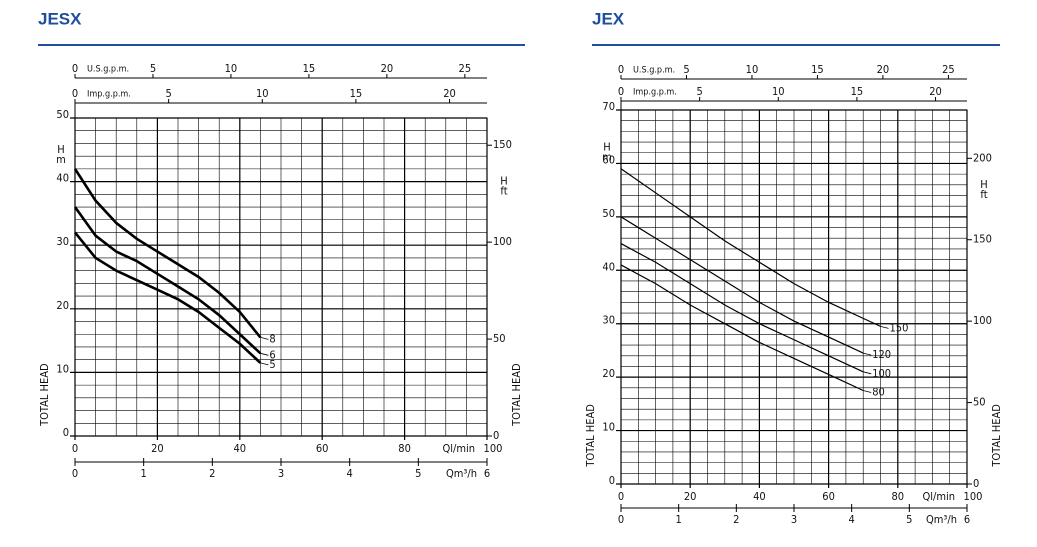 This screenshot has width=1037, height=547. Describe the element at coordinates (608, 106) in the screenshot. I see `y-tick-label: 70` at that location.